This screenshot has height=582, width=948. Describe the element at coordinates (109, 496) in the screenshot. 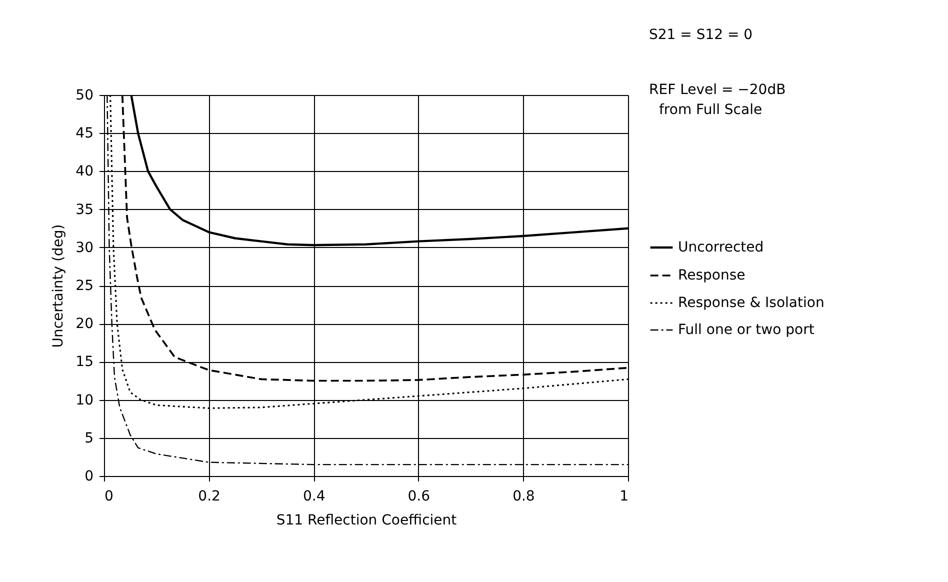

I see `x-tick-label: 0` at that location.